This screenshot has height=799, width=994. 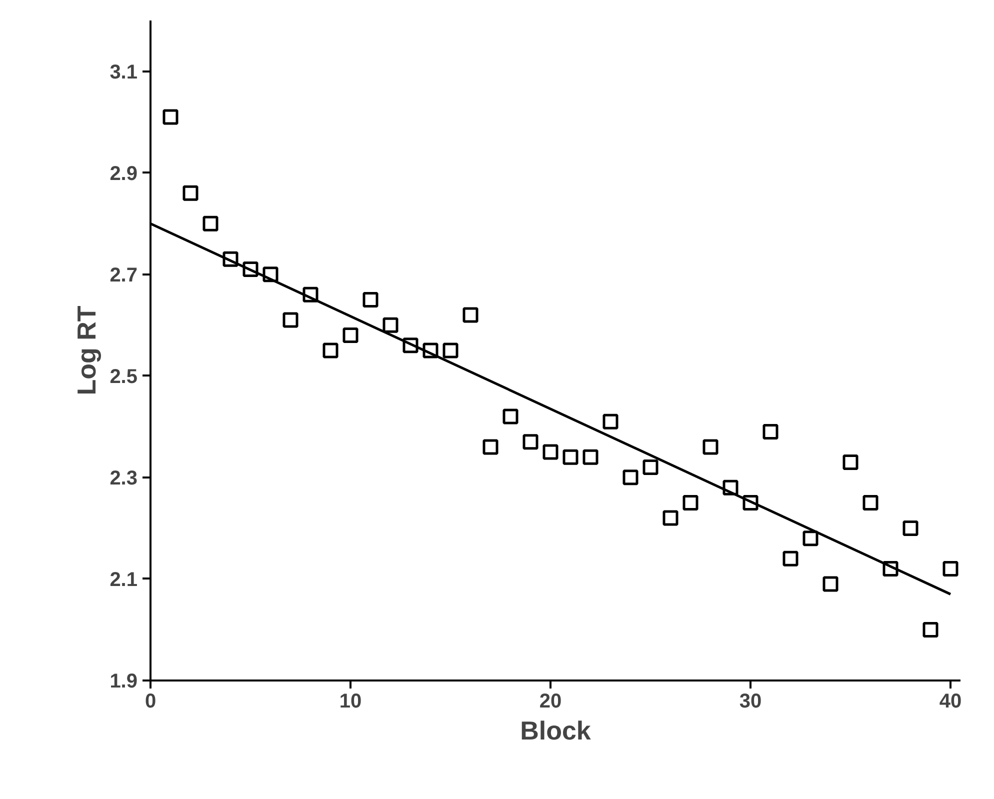 I want to click on x-axis-title: Block, so click(x=556, y=731).